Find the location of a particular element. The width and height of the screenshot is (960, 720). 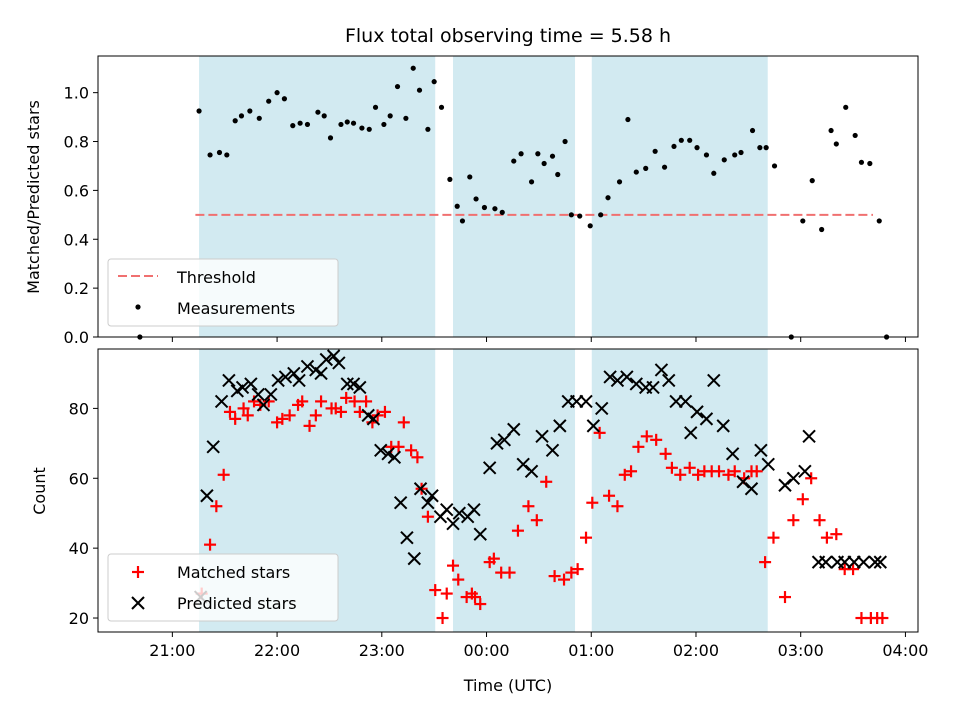

legend-matched-swatch is located at coordinates (138, 572).